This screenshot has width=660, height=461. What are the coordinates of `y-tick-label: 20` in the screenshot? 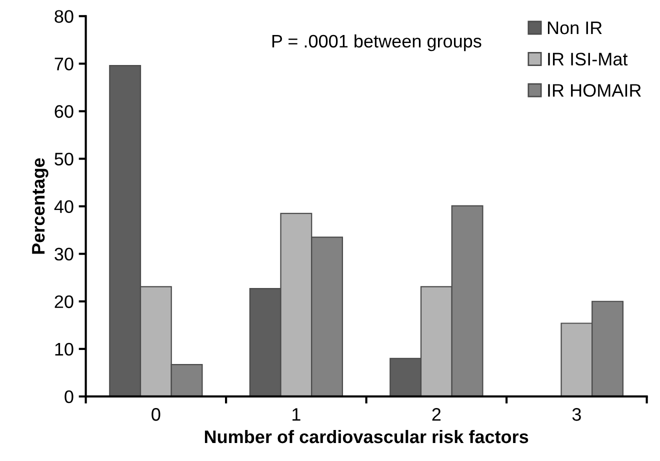 It's located at (64, 301).